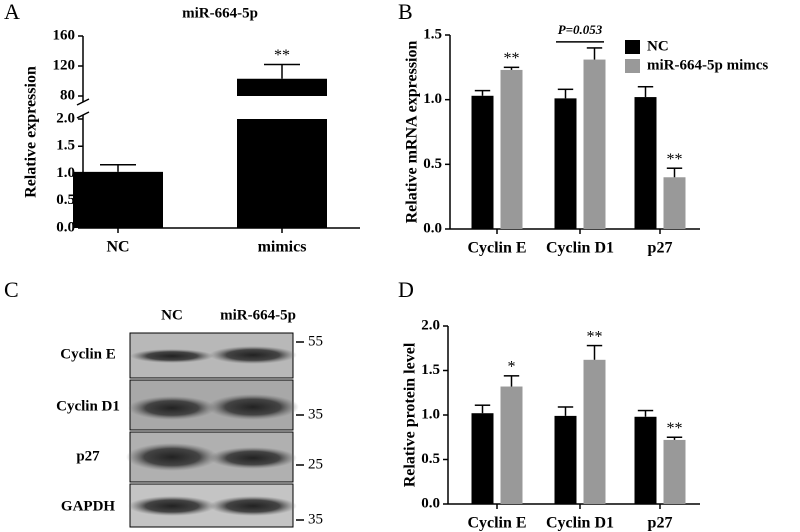 The width and height of the screenshot is (800, 532). I want to click on panel-label: D, so click(406, 289).